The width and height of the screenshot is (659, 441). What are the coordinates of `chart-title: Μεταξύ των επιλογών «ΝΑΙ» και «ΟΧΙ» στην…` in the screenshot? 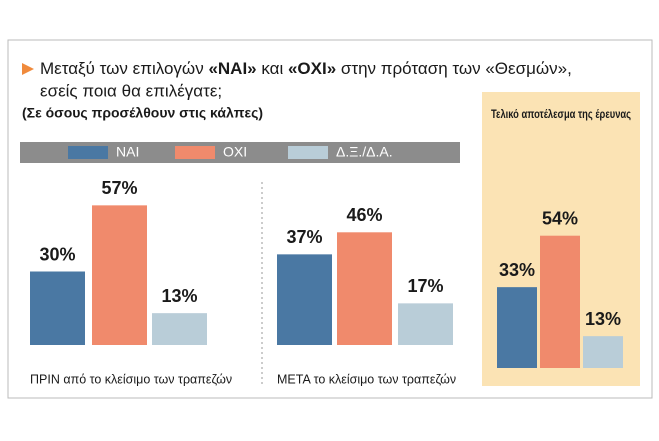 It's located at (306, 68).